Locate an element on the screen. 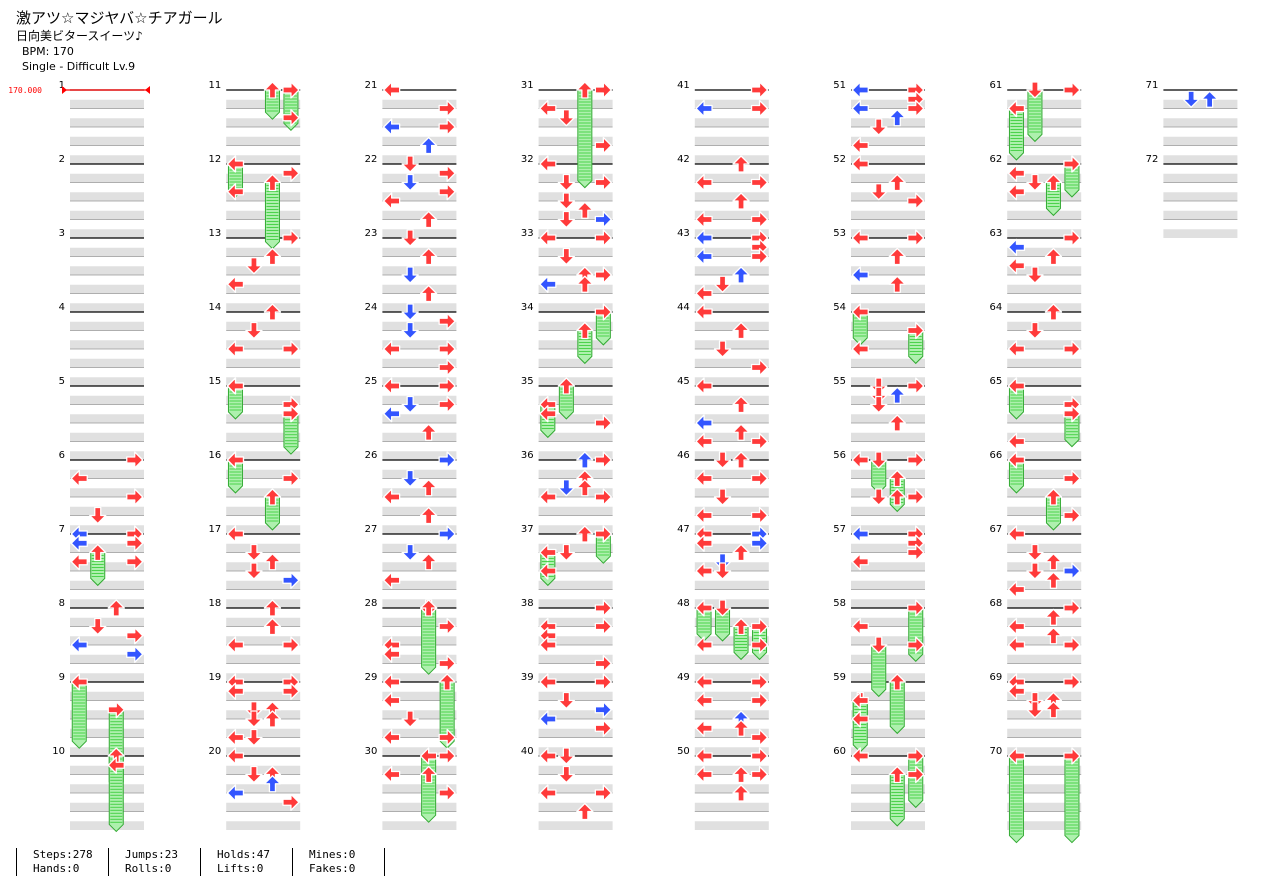  measure-35: 35 is located at coordinates (567, 418).